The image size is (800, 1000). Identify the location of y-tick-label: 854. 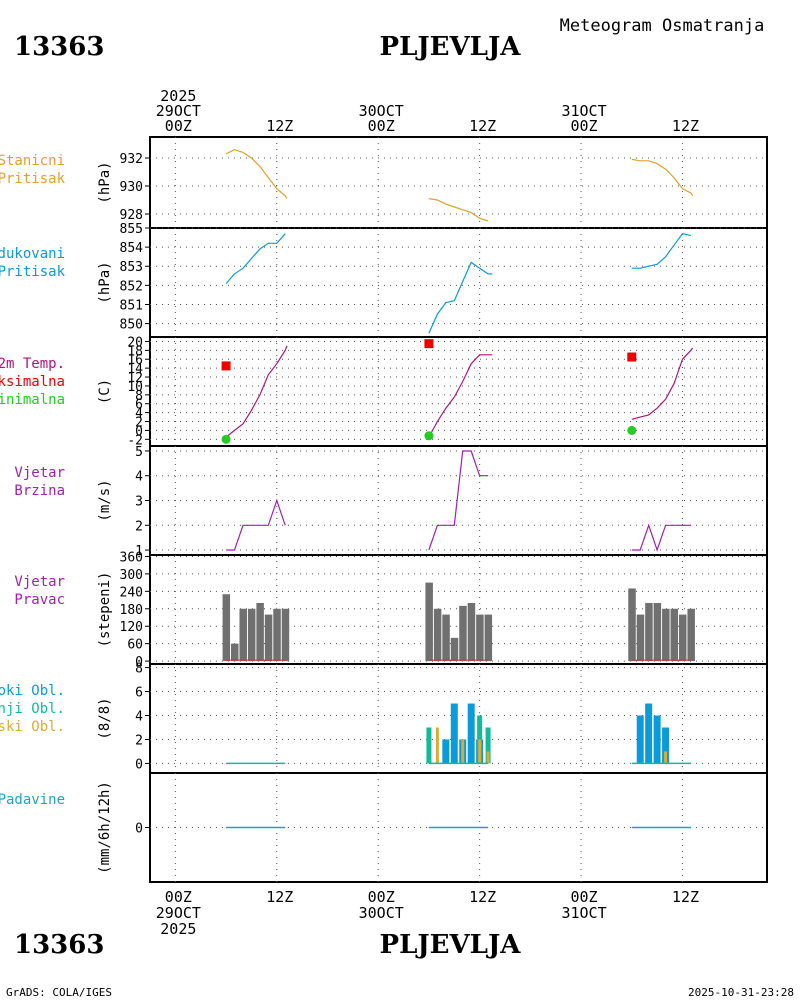
(132, 248).